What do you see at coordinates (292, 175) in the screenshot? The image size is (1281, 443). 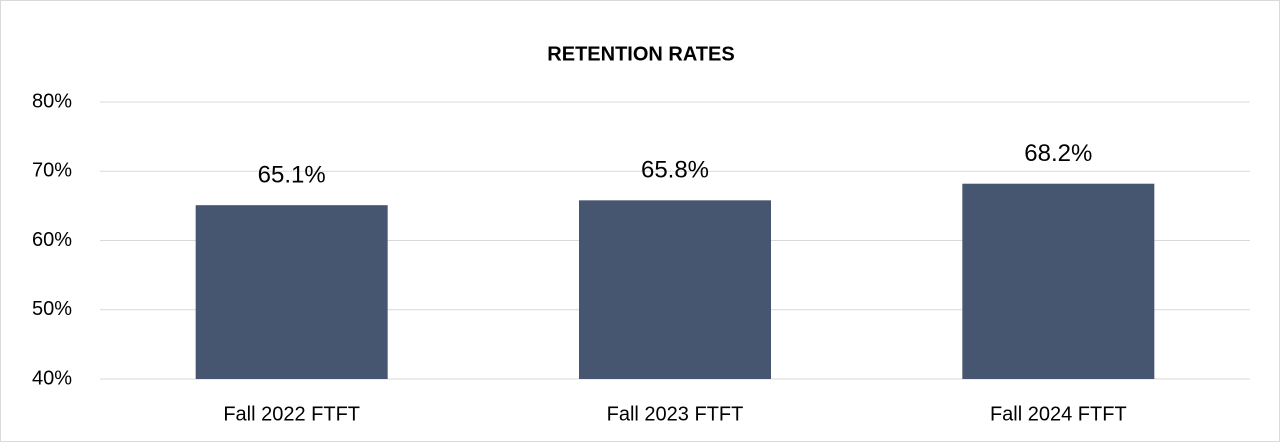 I see `value-label: 65.1%` at bounding box center [292, 175].